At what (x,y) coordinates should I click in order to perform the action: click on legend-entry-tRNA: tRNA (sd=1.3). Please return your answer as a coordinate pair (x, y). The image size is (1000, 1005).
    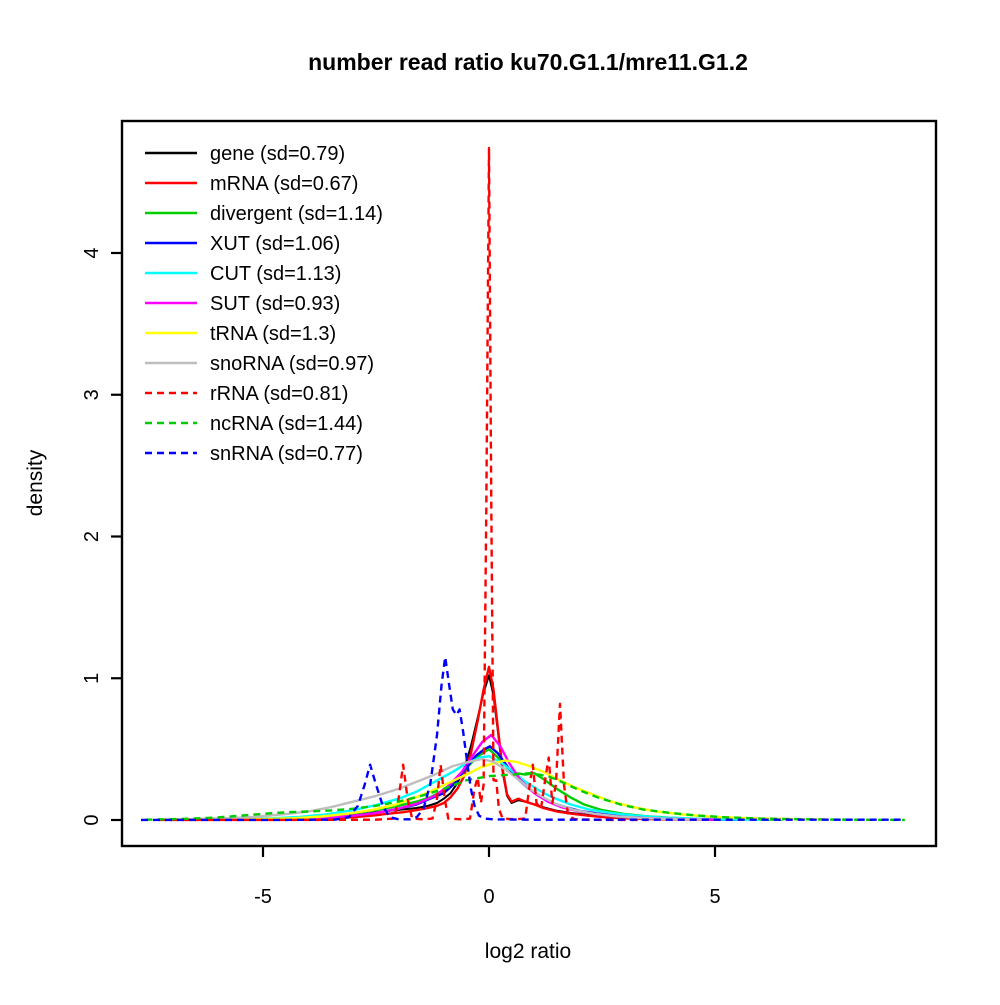
    Looking at the image, I should click on (240, 334).